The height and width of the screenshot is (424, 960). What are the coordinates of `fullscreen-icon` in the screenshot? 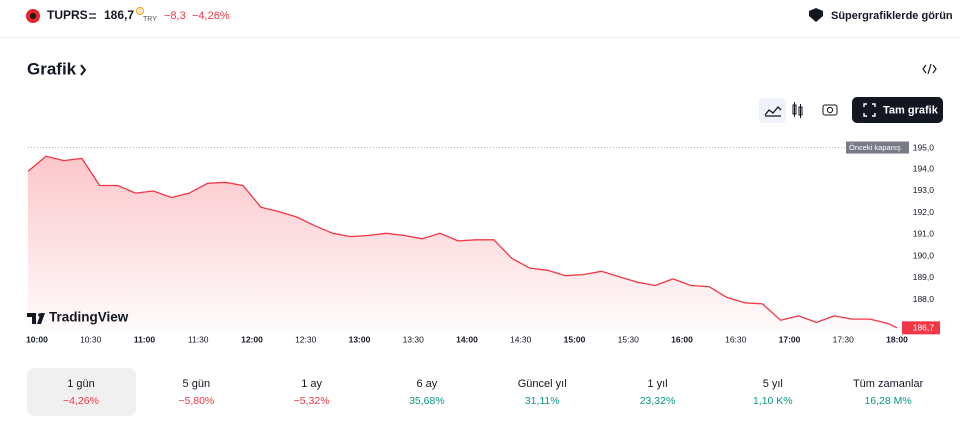 It's located at (869, 110).